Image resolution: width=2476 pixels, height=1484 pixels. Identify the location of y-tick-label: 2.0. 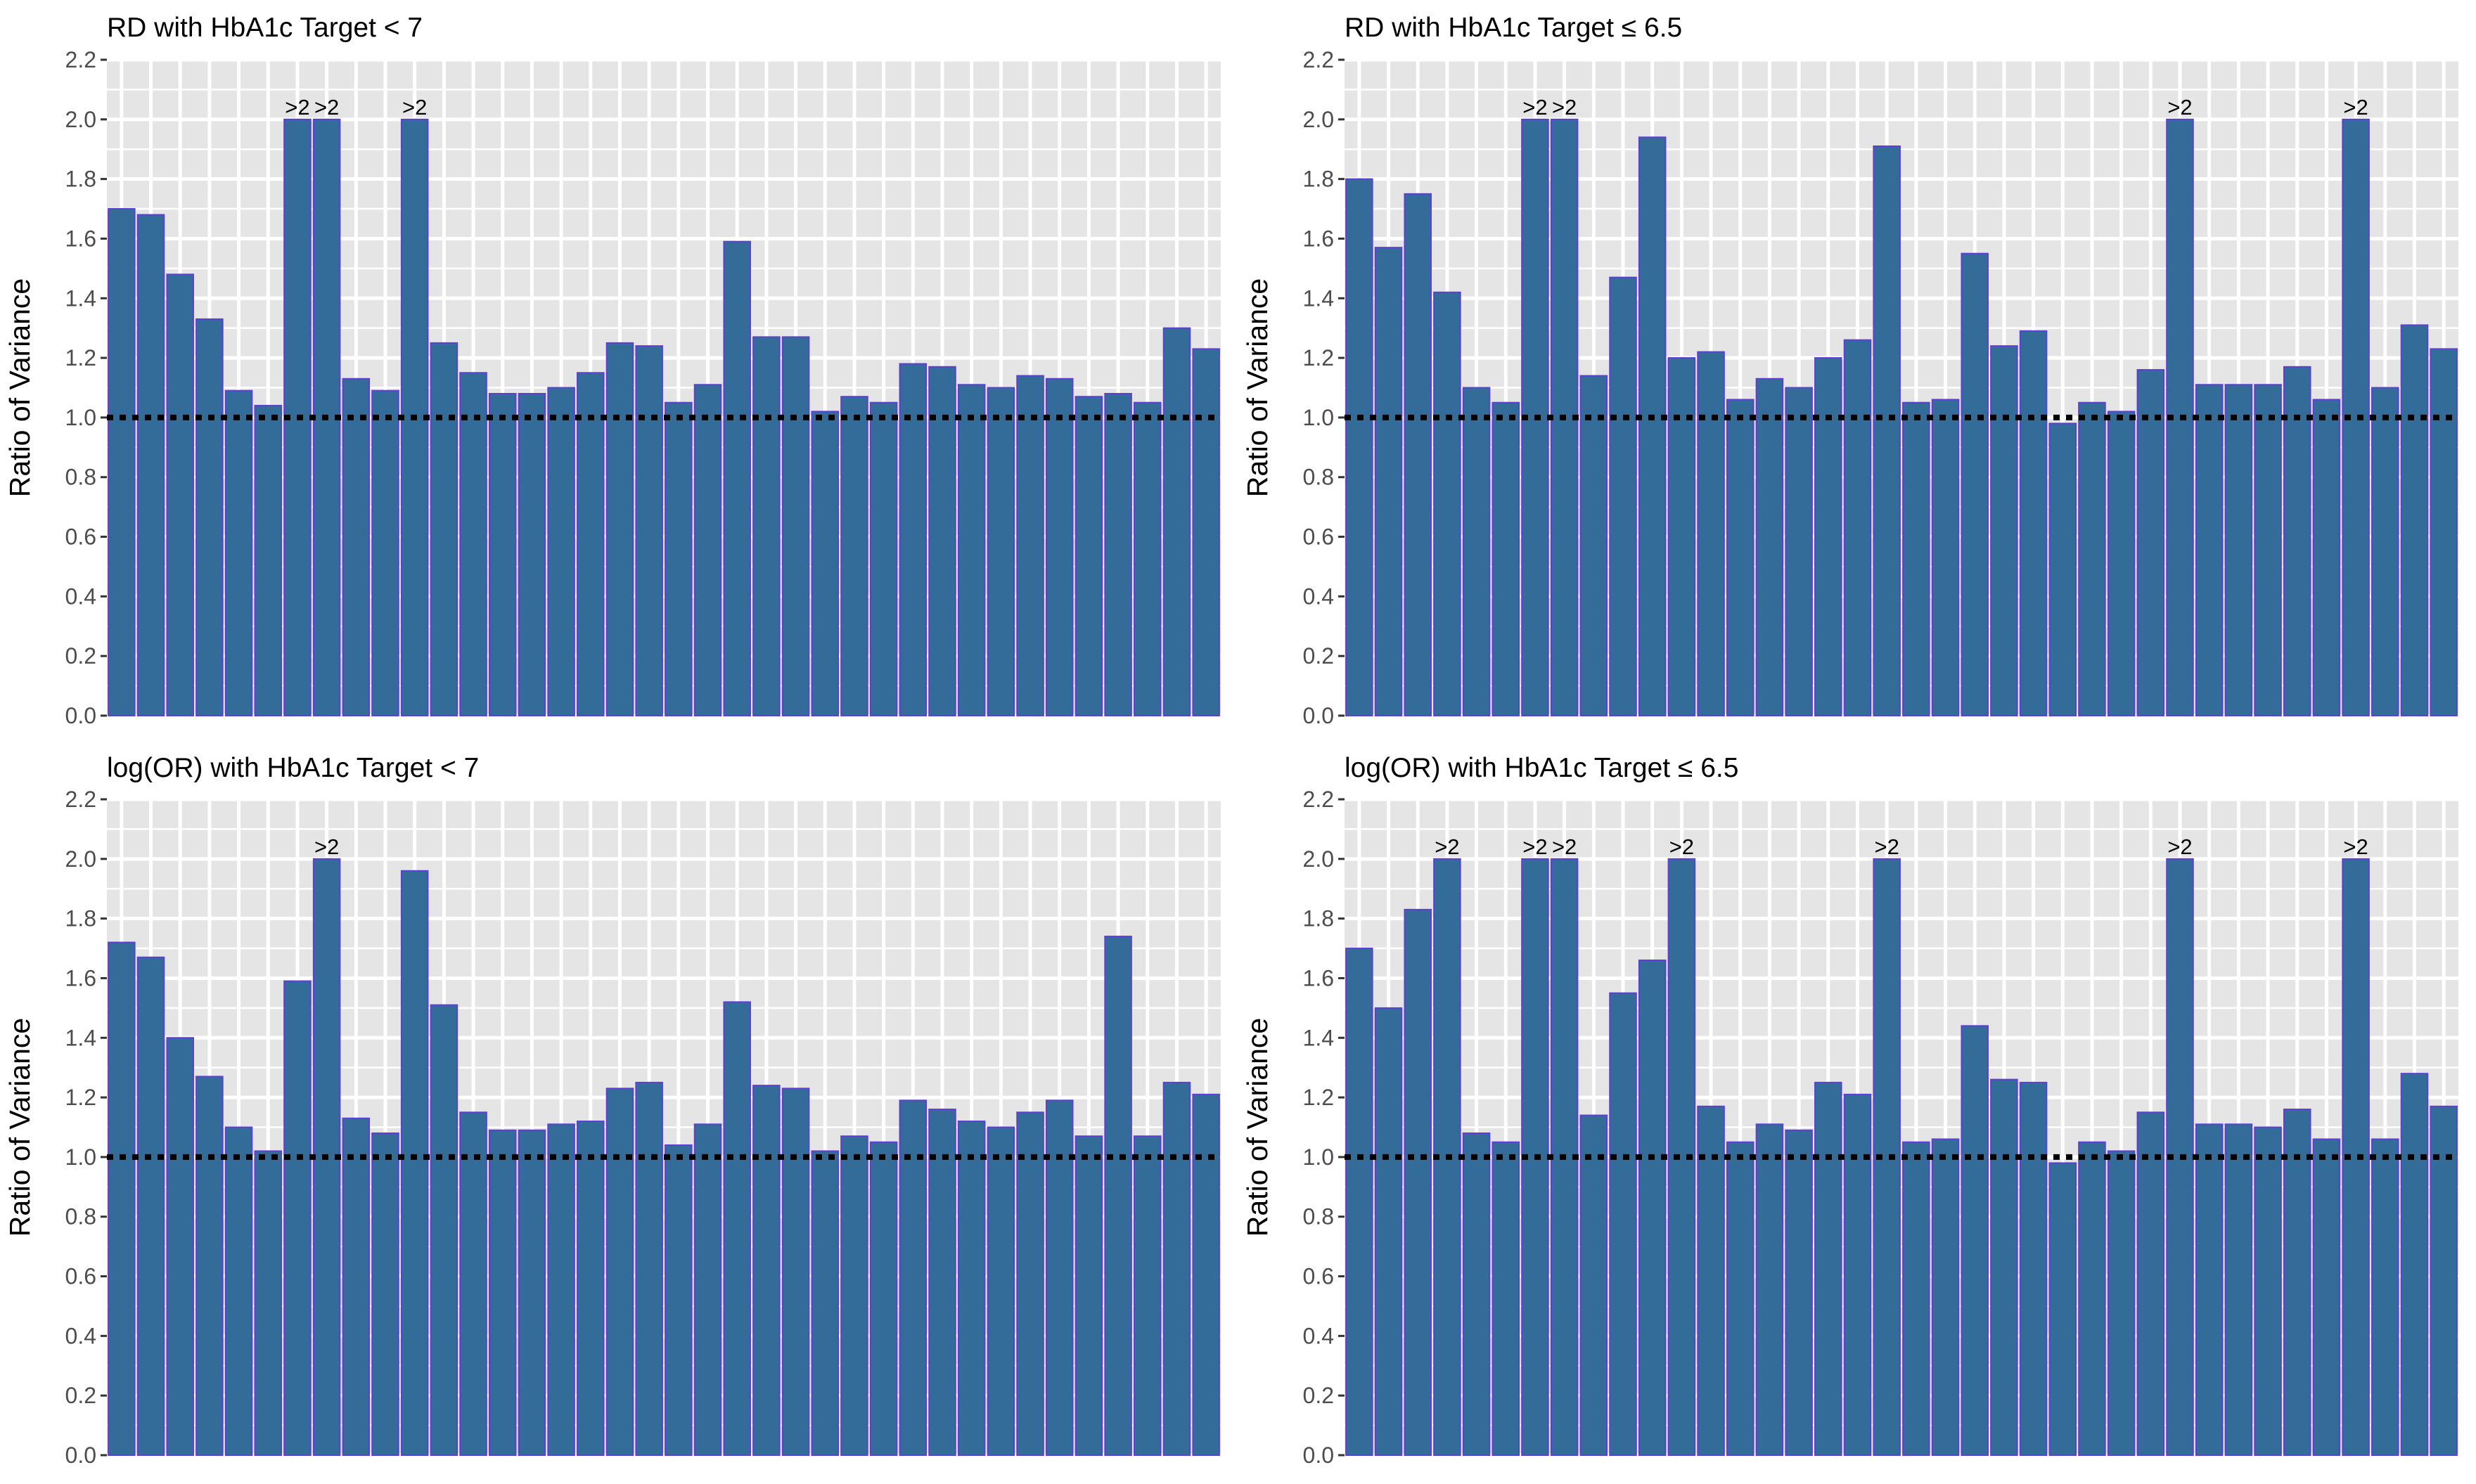
(80, 119).